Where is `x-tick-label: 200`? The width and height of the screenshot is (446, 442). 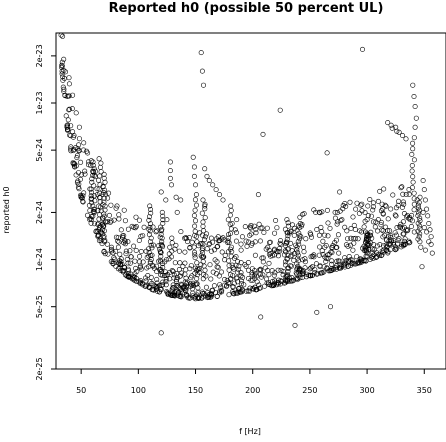
x-tick-label: 200 is located at coordinates (252, 390).